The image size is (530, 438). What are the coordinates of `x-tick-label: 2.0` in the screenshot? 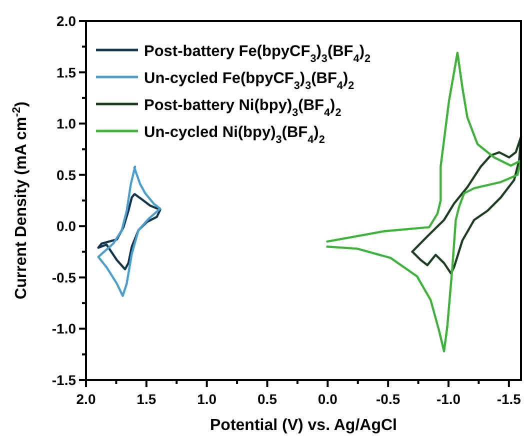 It's located at (86, 399).